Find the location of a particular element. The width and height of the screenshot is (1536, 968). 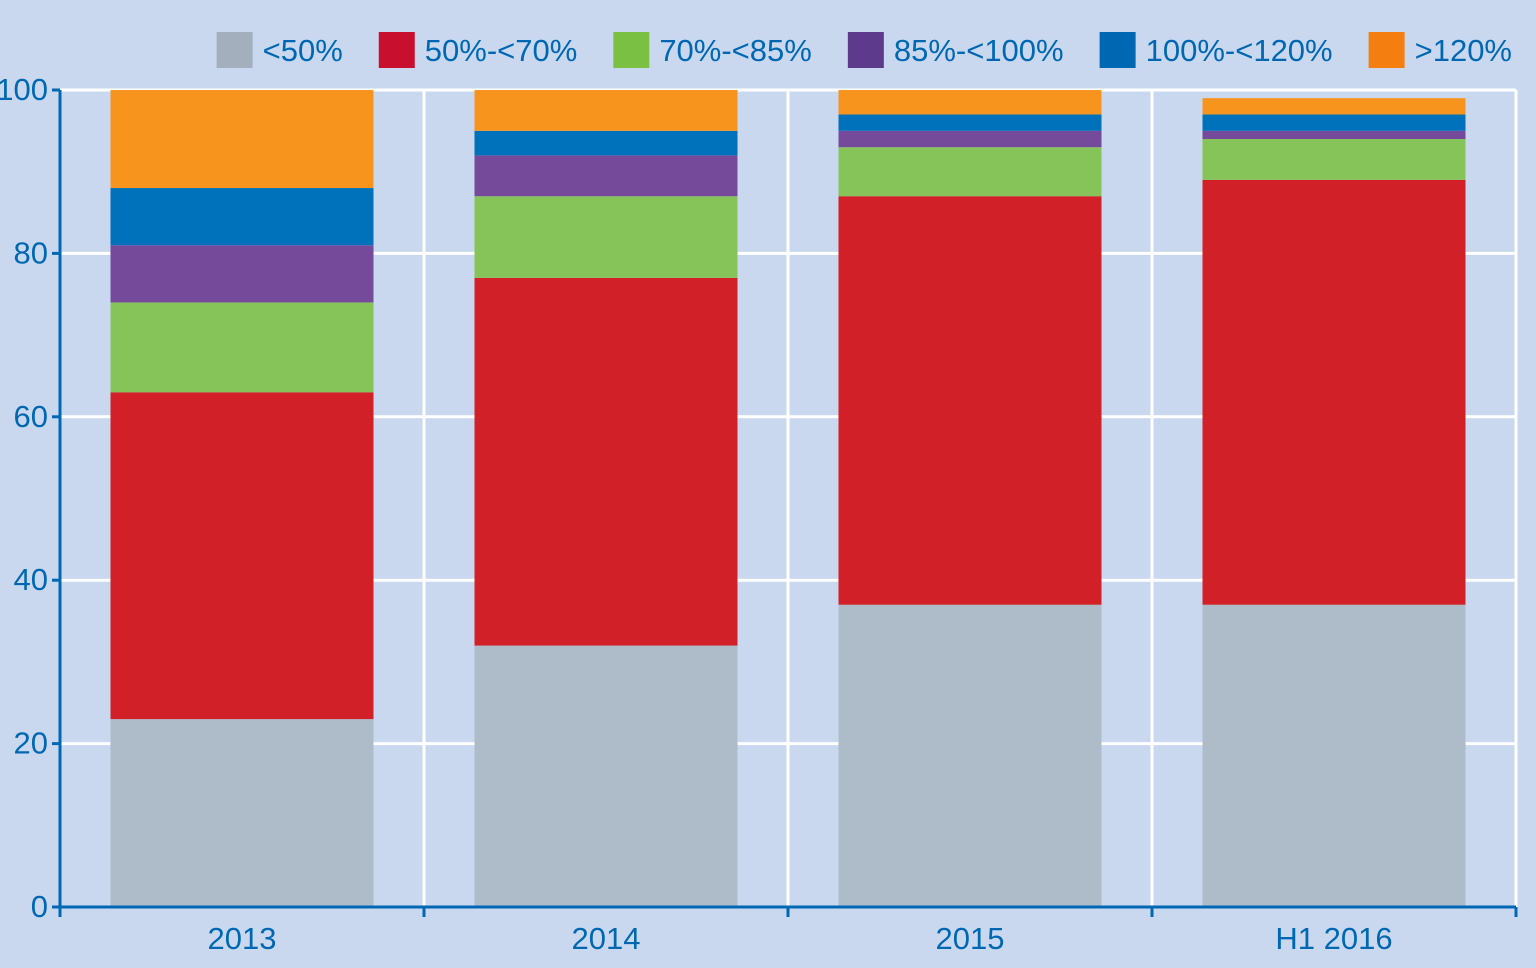

y-tick-label-20: 20 is located at coordinates (31, 743).